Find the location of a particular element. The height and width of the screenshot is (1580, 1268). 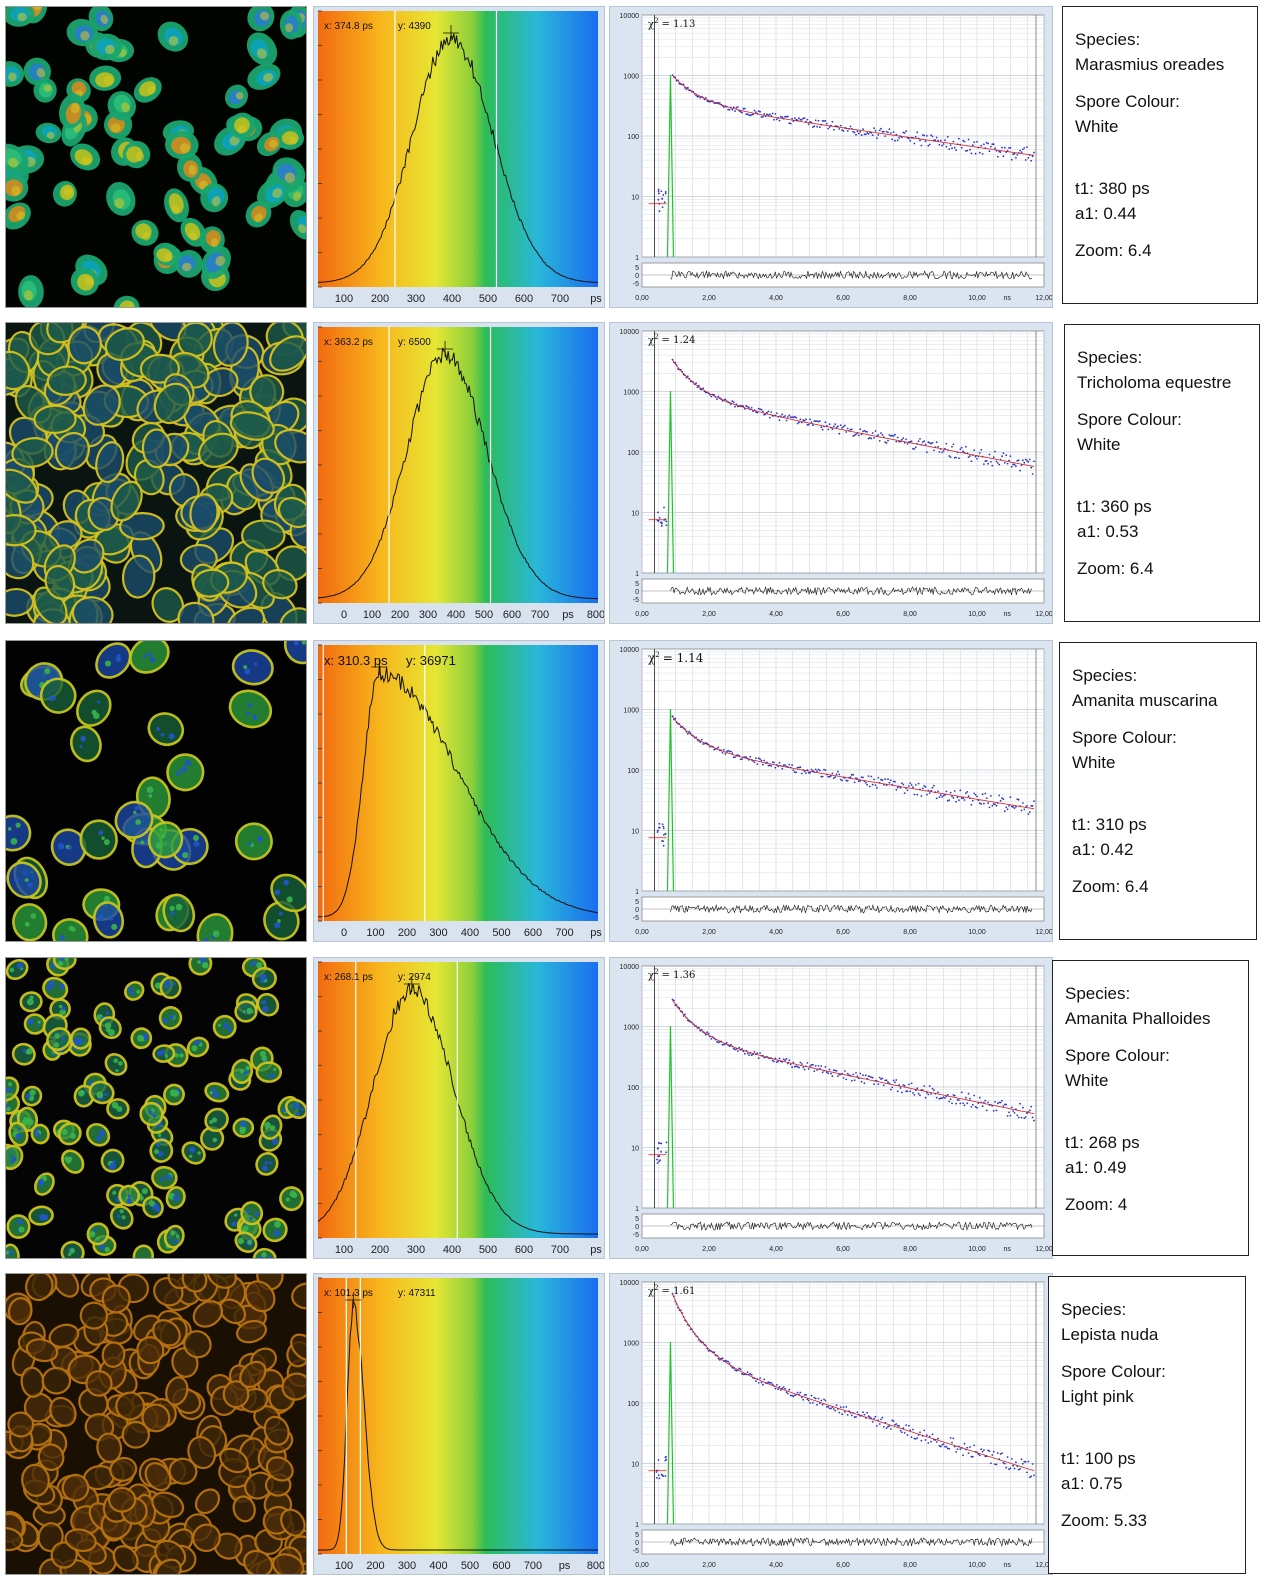

chi-square-label: χ2 = 1.36 is located at coordinates (671, 974).